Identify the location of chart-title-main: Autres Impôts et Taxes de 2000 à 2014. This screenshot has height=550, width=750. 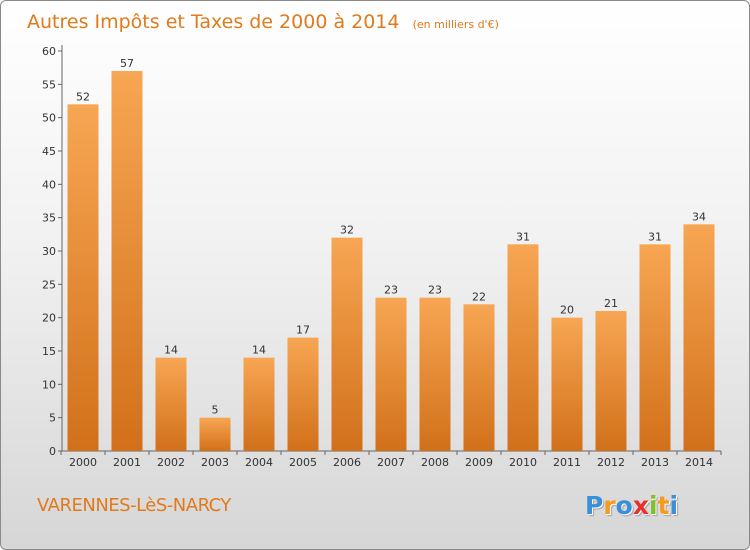
(213, 22).